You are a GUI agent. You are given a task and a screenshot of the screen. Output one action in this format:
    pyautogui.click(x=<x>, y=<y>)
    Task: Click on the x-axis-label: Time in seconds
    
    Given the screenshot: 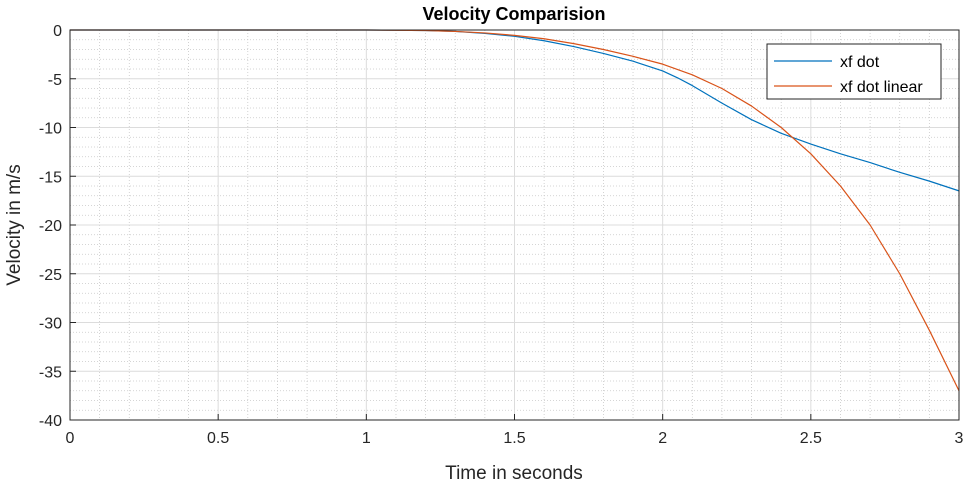 What is the action you would take?
    pyautogui.click(x=514, y=473)
    